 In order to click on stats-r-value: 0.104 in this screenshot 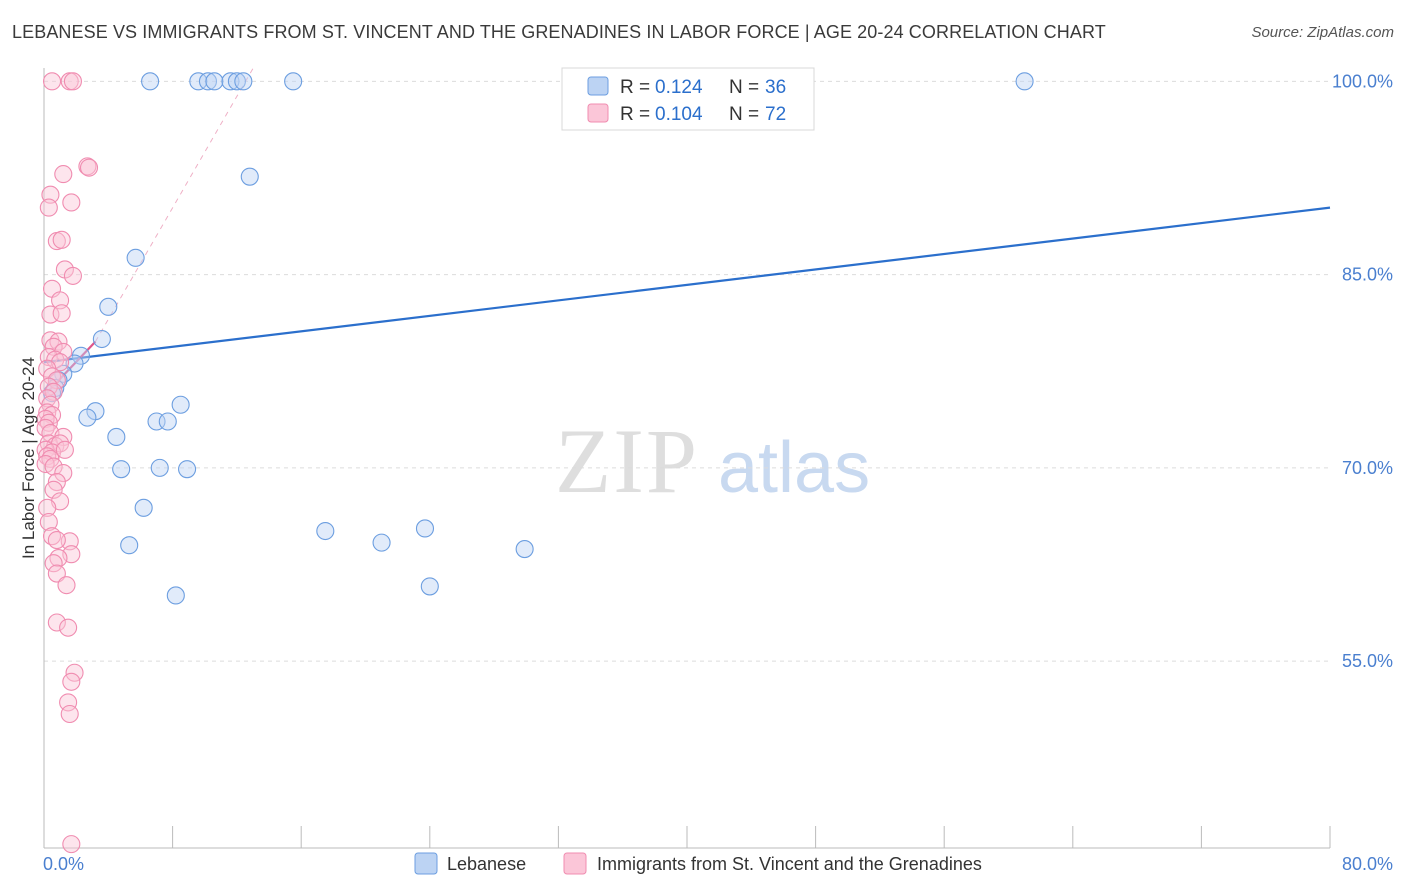, I will do `click(679, 114)`.